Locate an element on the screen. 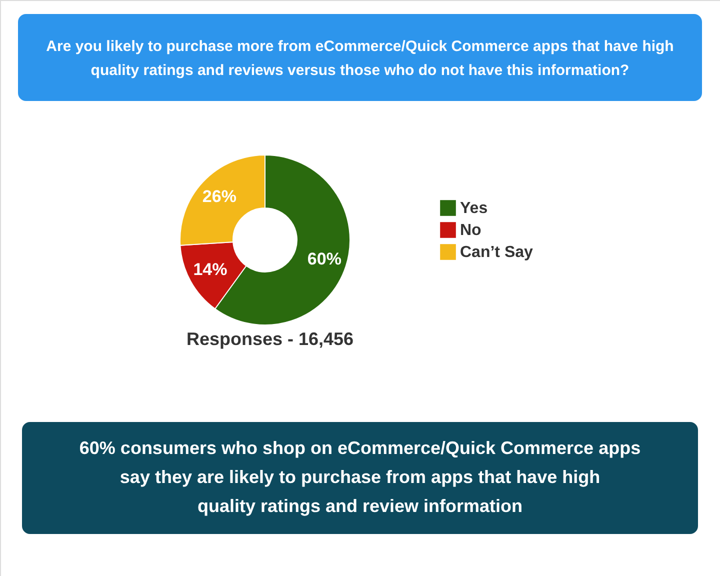 The image size is (720, 576). legend-label: Can’t Say is located at coordinates (497, 252).